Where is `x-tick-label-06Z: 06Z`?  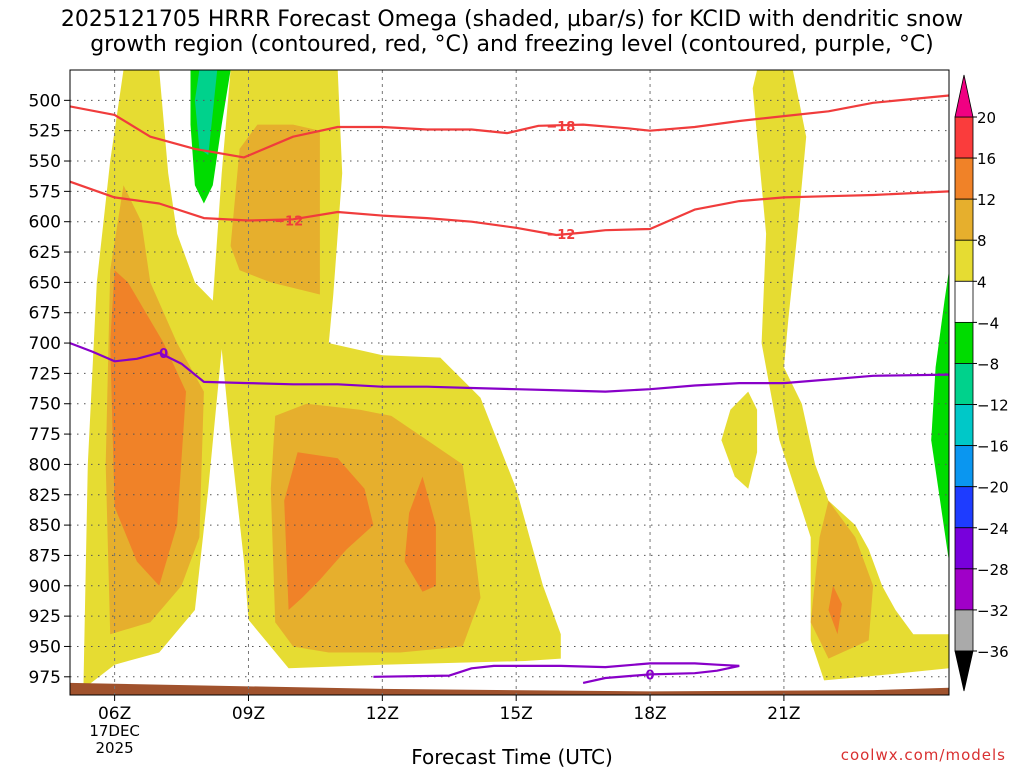
x-tick-label-06Z: 06Z is located at coordinates (114, 714).